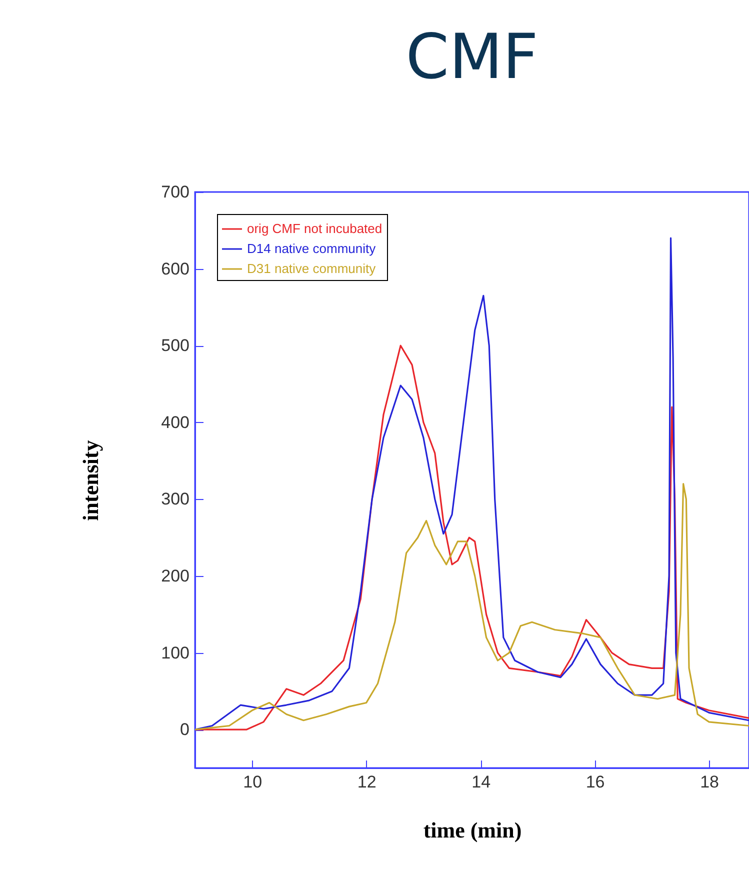 The height and width of the screenshot is (870, 749). What do you see at coordinates (175, 192) in the screenshot?
I see `y-tick-label: 700` at bounding box center [175, 192].